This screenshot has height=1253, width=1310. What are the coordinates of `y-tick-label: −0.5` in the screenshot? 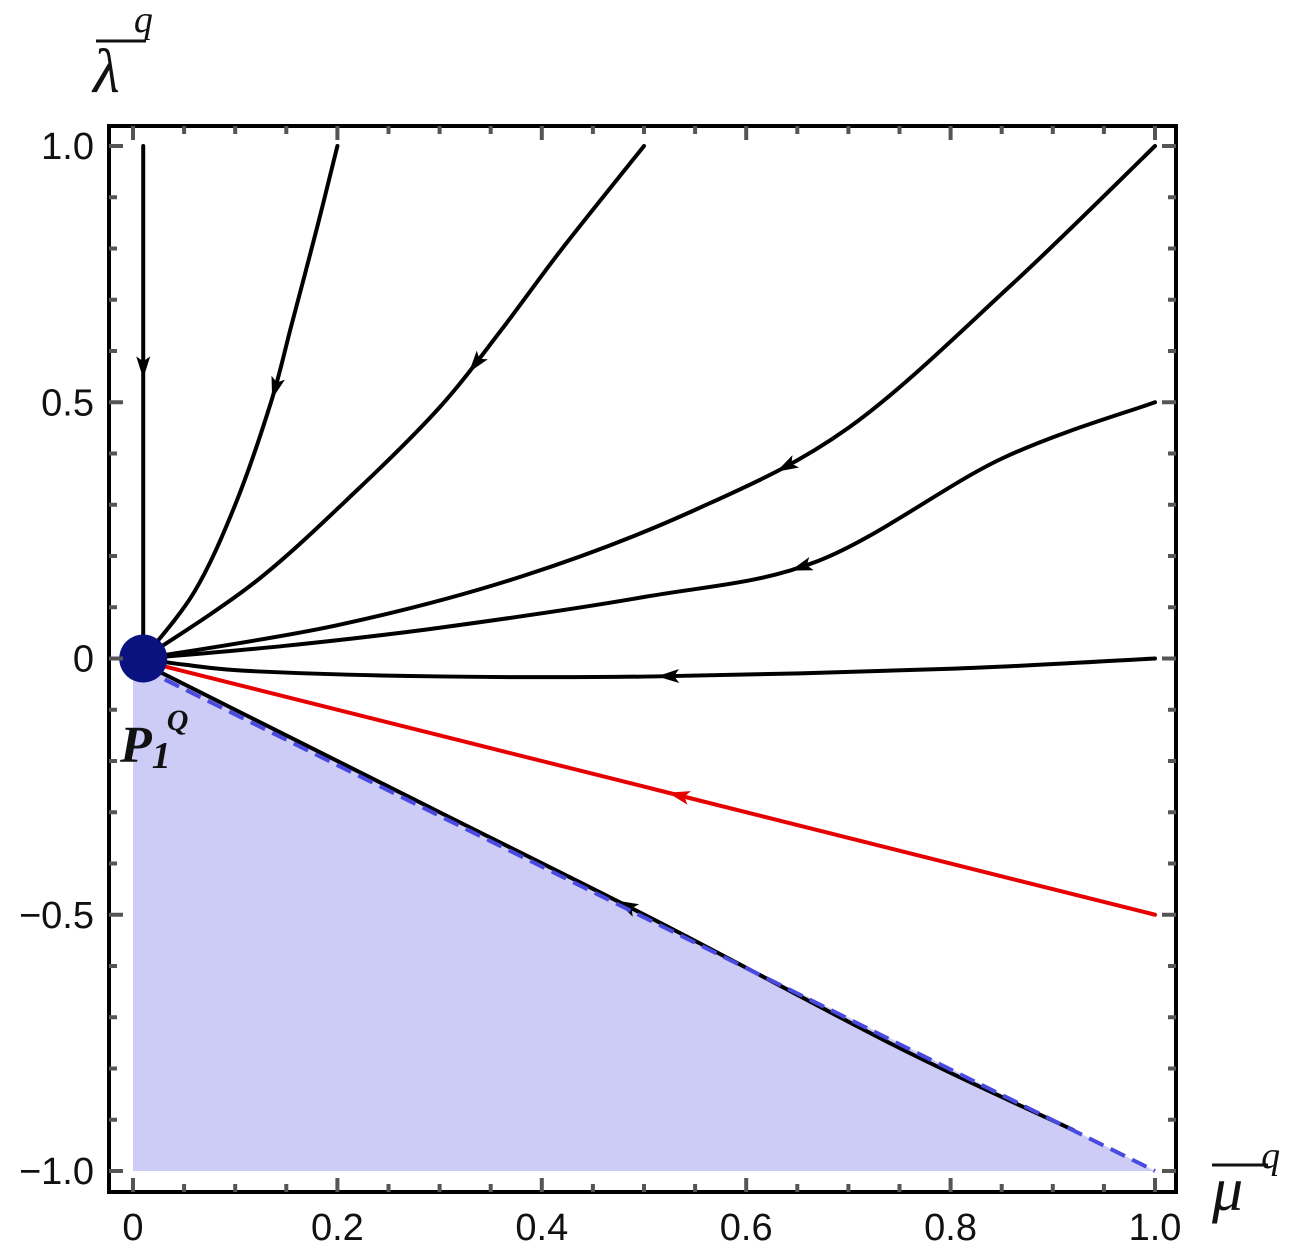 It's located at (56, 916).